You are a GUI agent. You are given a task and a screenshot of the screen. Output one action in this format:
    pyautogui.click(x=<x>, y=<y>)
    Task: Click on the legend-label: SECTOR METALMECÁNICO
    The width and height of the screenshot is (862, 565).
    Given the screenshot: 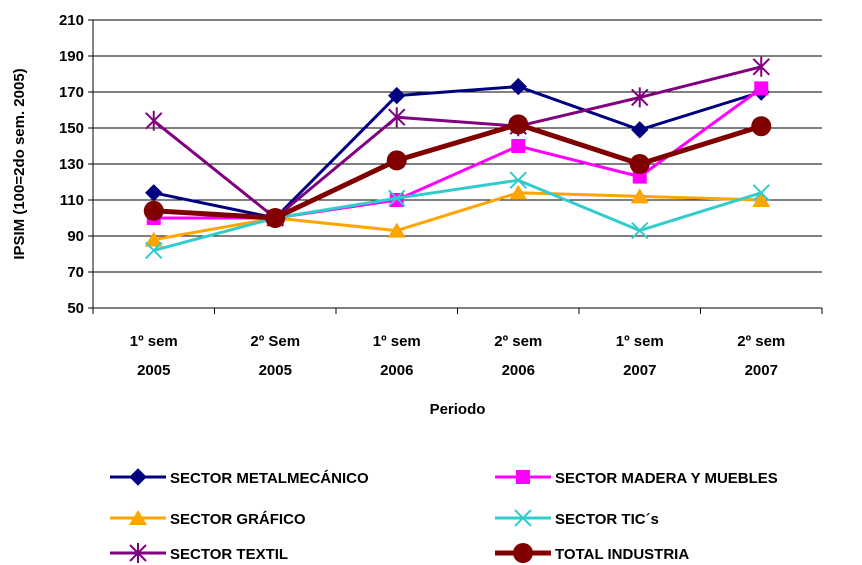 What is the action you would take?
    pyautogui.click(x=269, y=478)
    